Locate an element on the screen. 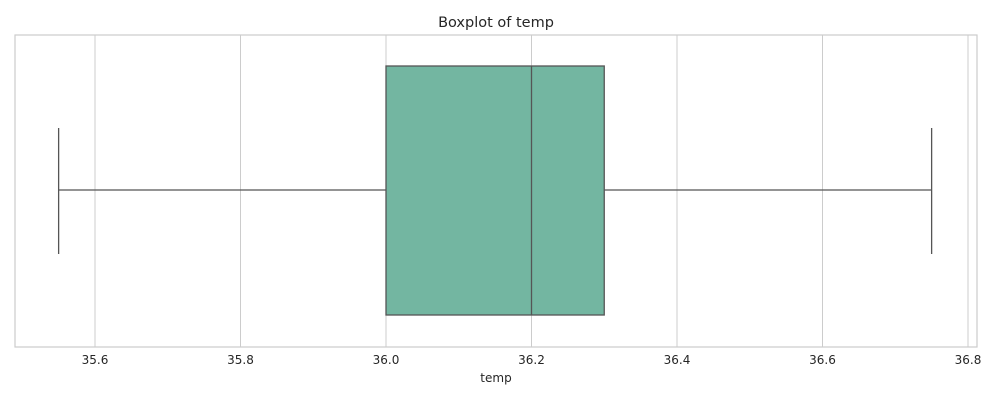 This screenshot has width=1000, height=400. x-tick-label: 36.8 is located at coordinates (968, 360).